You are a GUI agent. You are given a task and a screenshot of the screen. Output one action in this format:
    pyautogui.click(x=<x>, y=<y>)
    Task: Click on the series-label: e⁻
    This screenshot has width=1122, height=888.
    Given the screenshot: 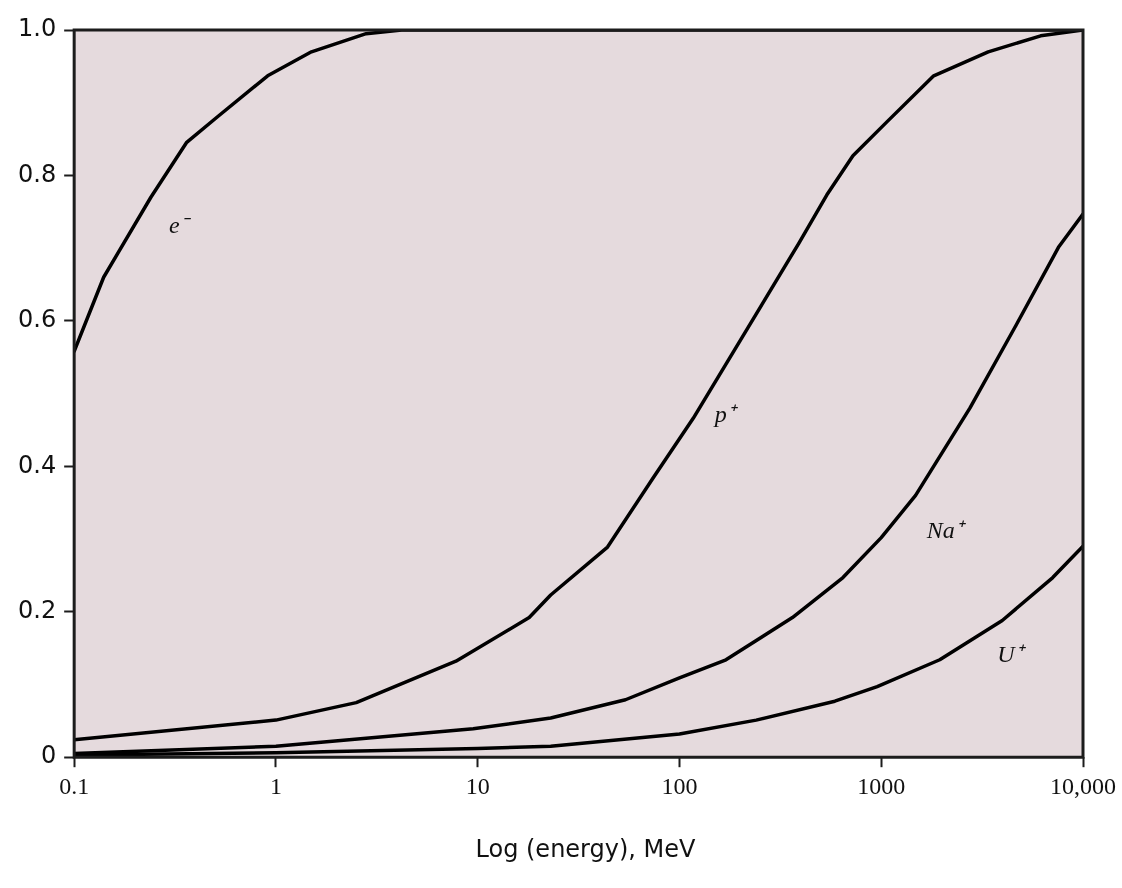 What is the action you would take?
    pyautogui.click(x=180, y=224)
    